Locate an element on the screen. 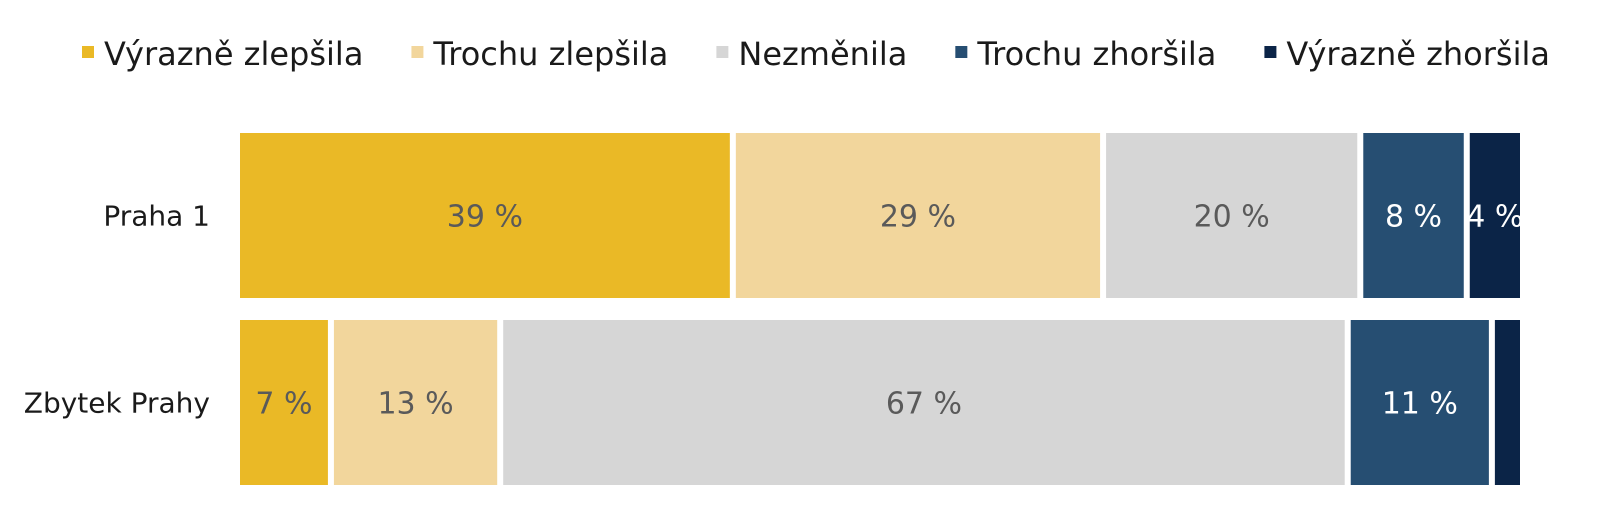 The image size is (1611, 532). data-label: 67 % is located at coordinates (924, 404).